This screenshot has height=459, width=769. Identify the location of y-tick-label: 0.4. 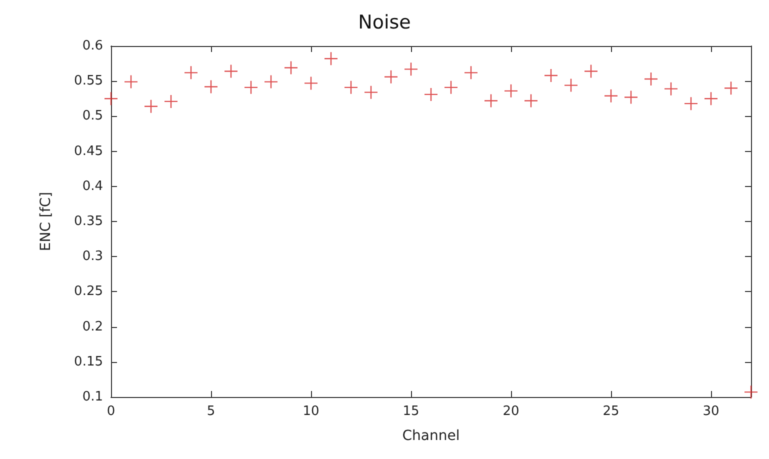
(92, 186).